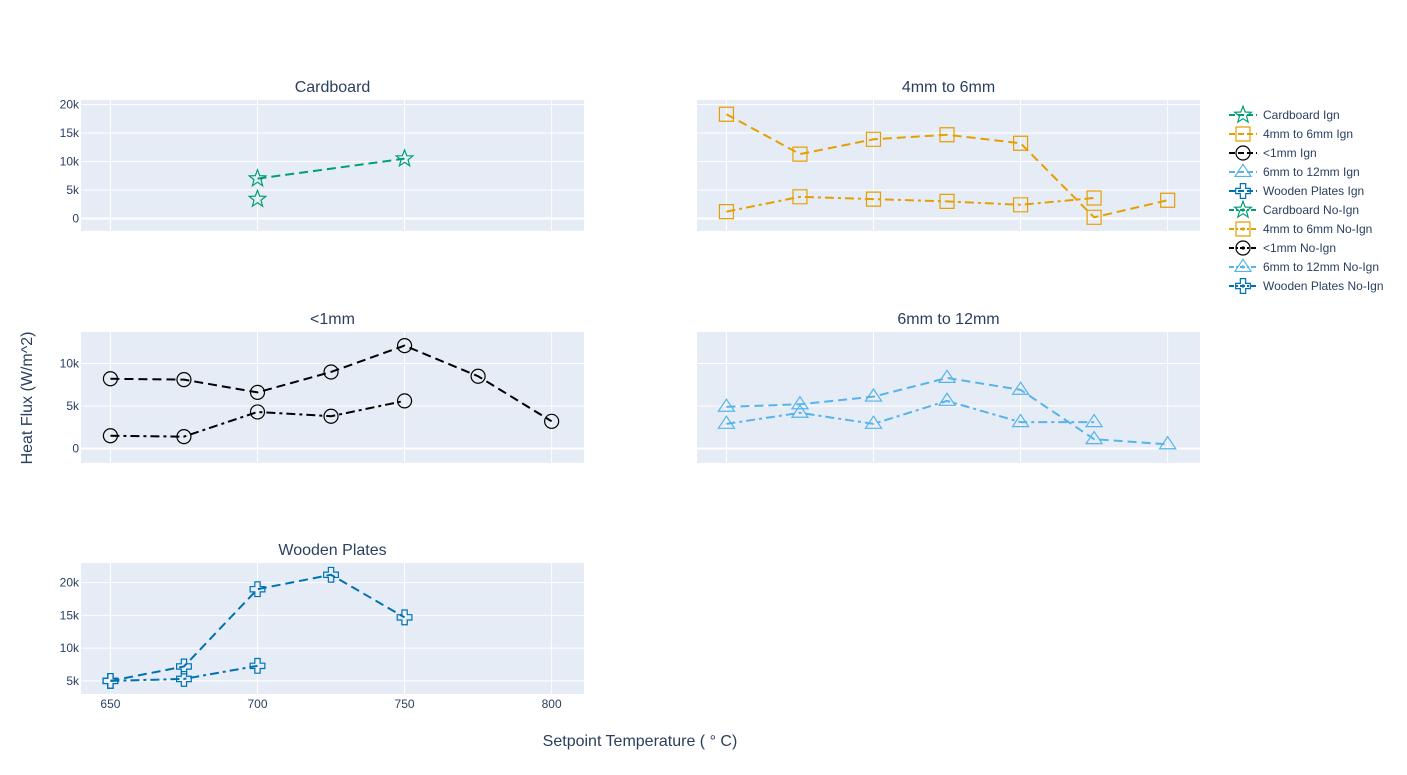 The height and width of the screenshot is (775, 1407). I want to click on series-lt1mm-ign, so click(331, 383).